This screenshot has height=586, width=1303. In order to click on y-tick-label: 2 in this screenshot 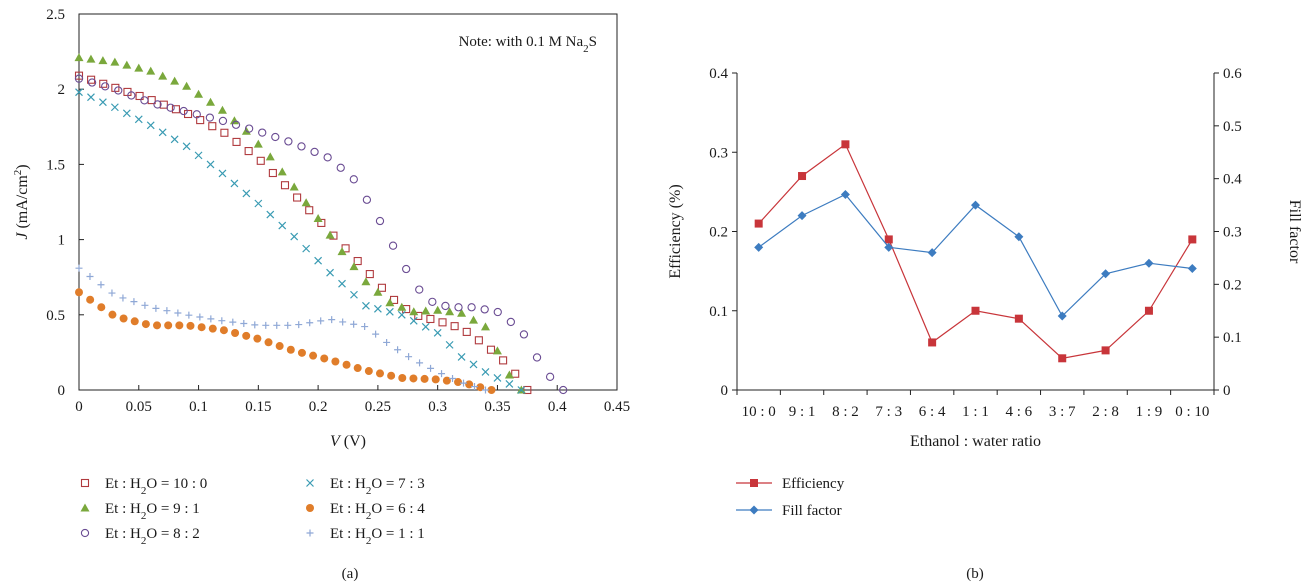, I will do `click(62, 90)`.